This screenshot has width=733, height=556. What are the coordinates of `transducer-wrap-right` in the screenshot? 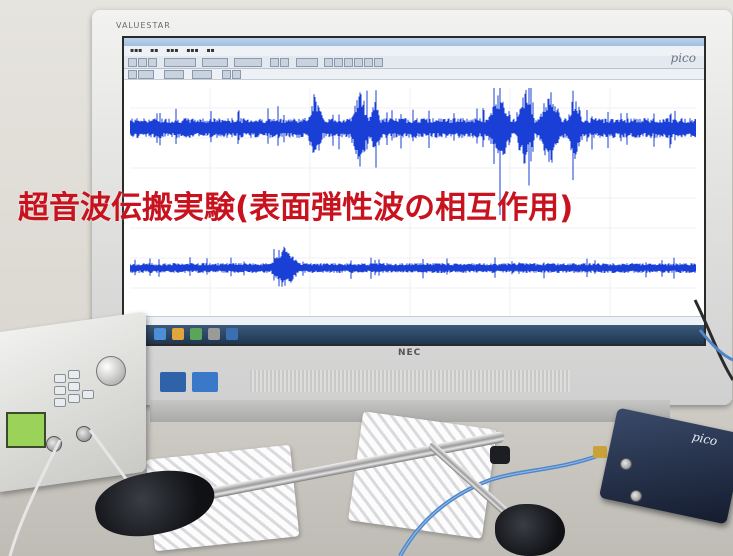 It's located at (530, 530).